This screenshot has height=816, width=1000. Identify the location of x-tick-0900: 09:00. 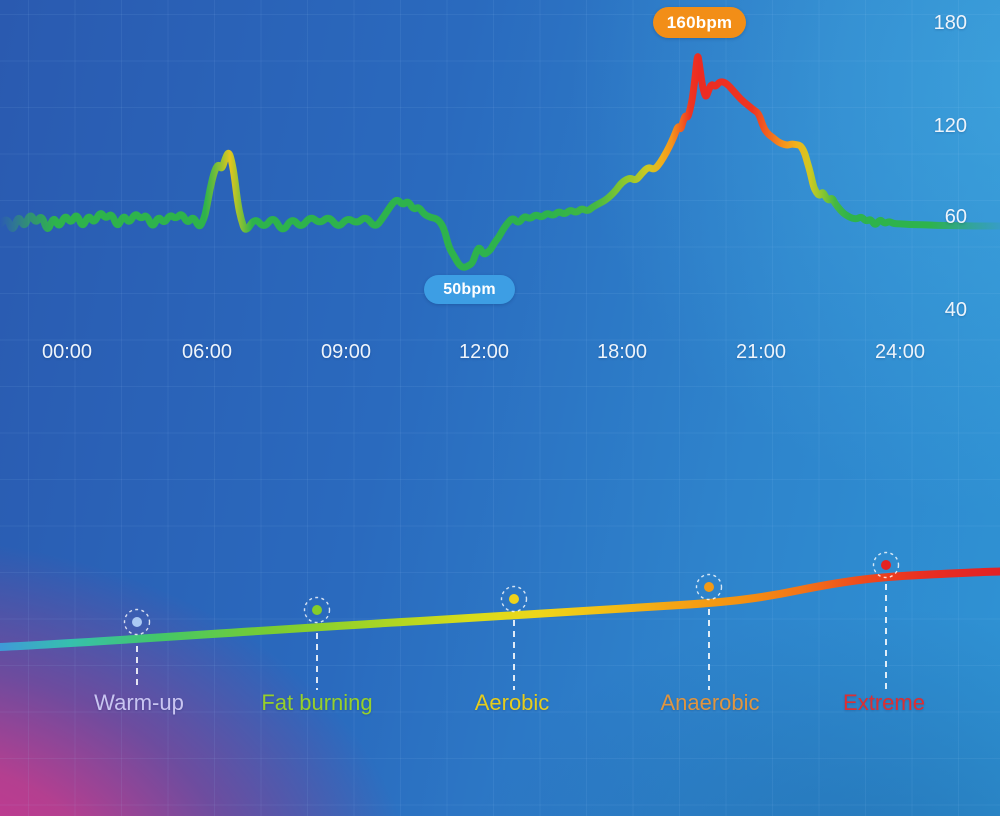
(346, 352).